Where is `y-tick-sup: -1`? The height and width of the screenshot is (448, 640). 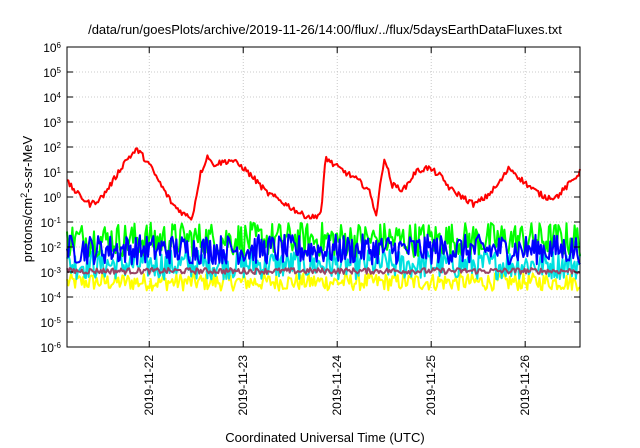 y-tick-sup: -1 is located at coordinates (58, 220).